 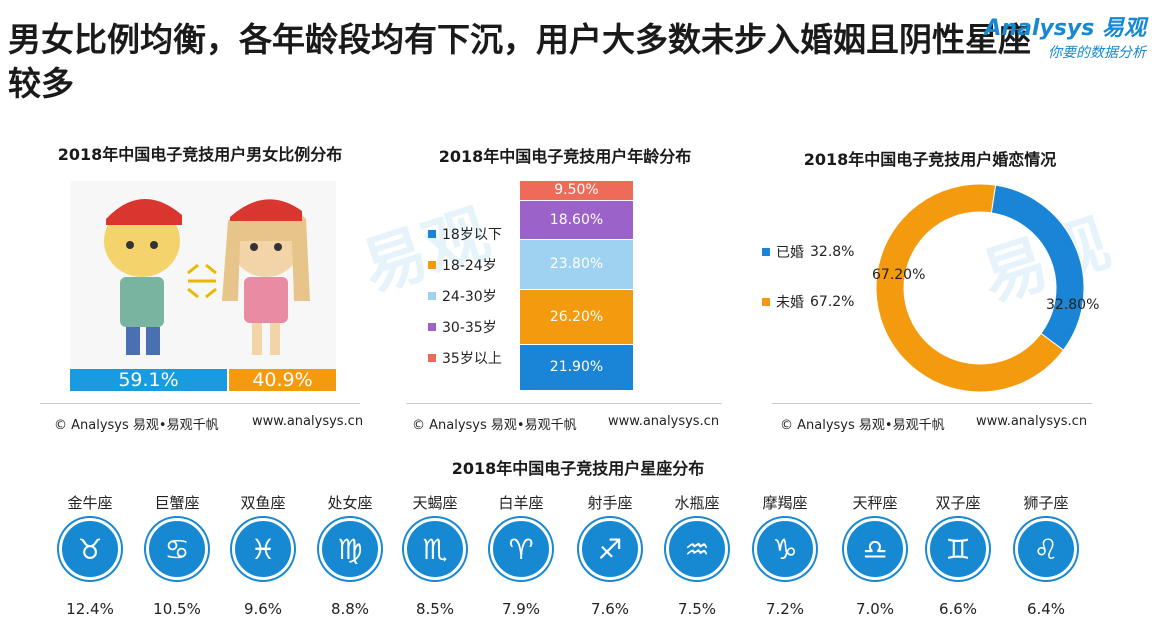 What do you see at coordinates (435, 609) in the screenshot?
I see `zodiac-share: 8.5%` at bounding box center [435, 609].